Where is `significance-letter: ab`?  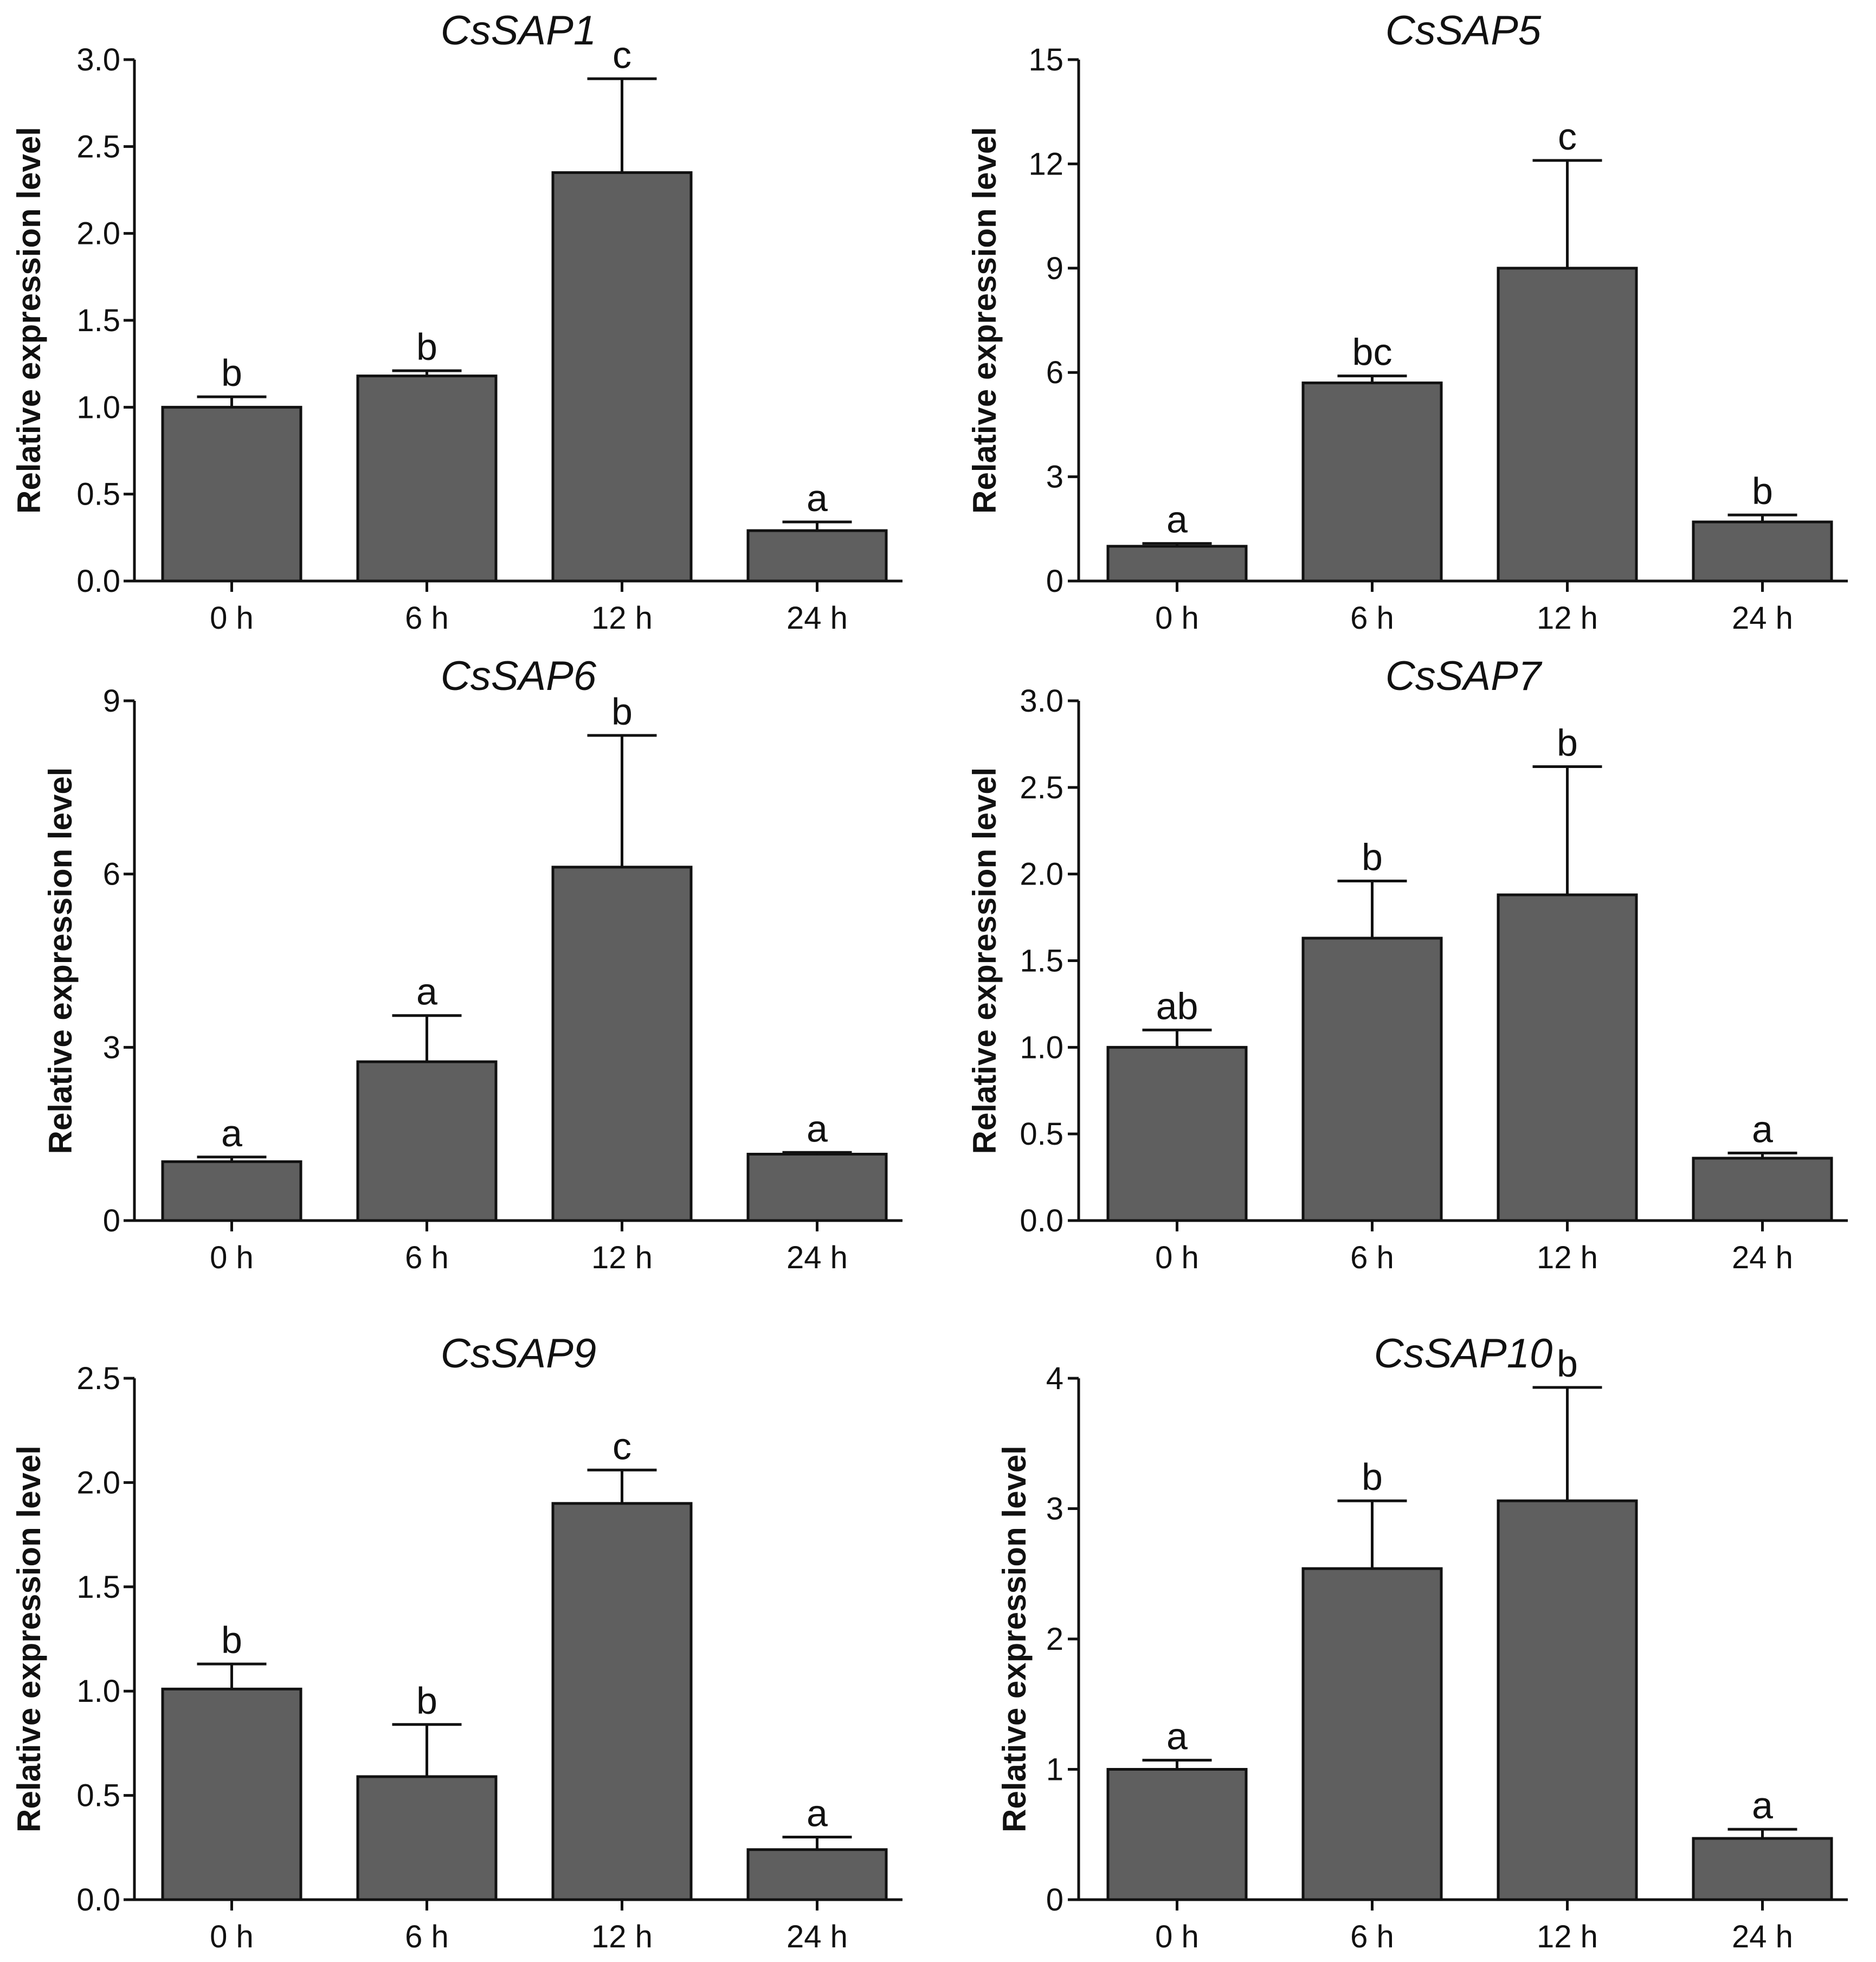 significance-letter: ab is located at coordinates (1177, 1006).